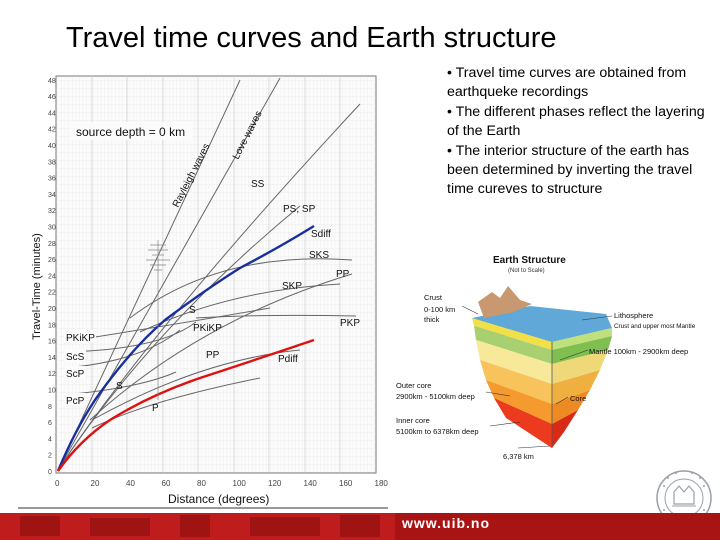 The width and height of the screenshot is (720, 540). Describe the element at coordinates (582, 339) in the screenshot. I see `layer-crust-right` at that location.